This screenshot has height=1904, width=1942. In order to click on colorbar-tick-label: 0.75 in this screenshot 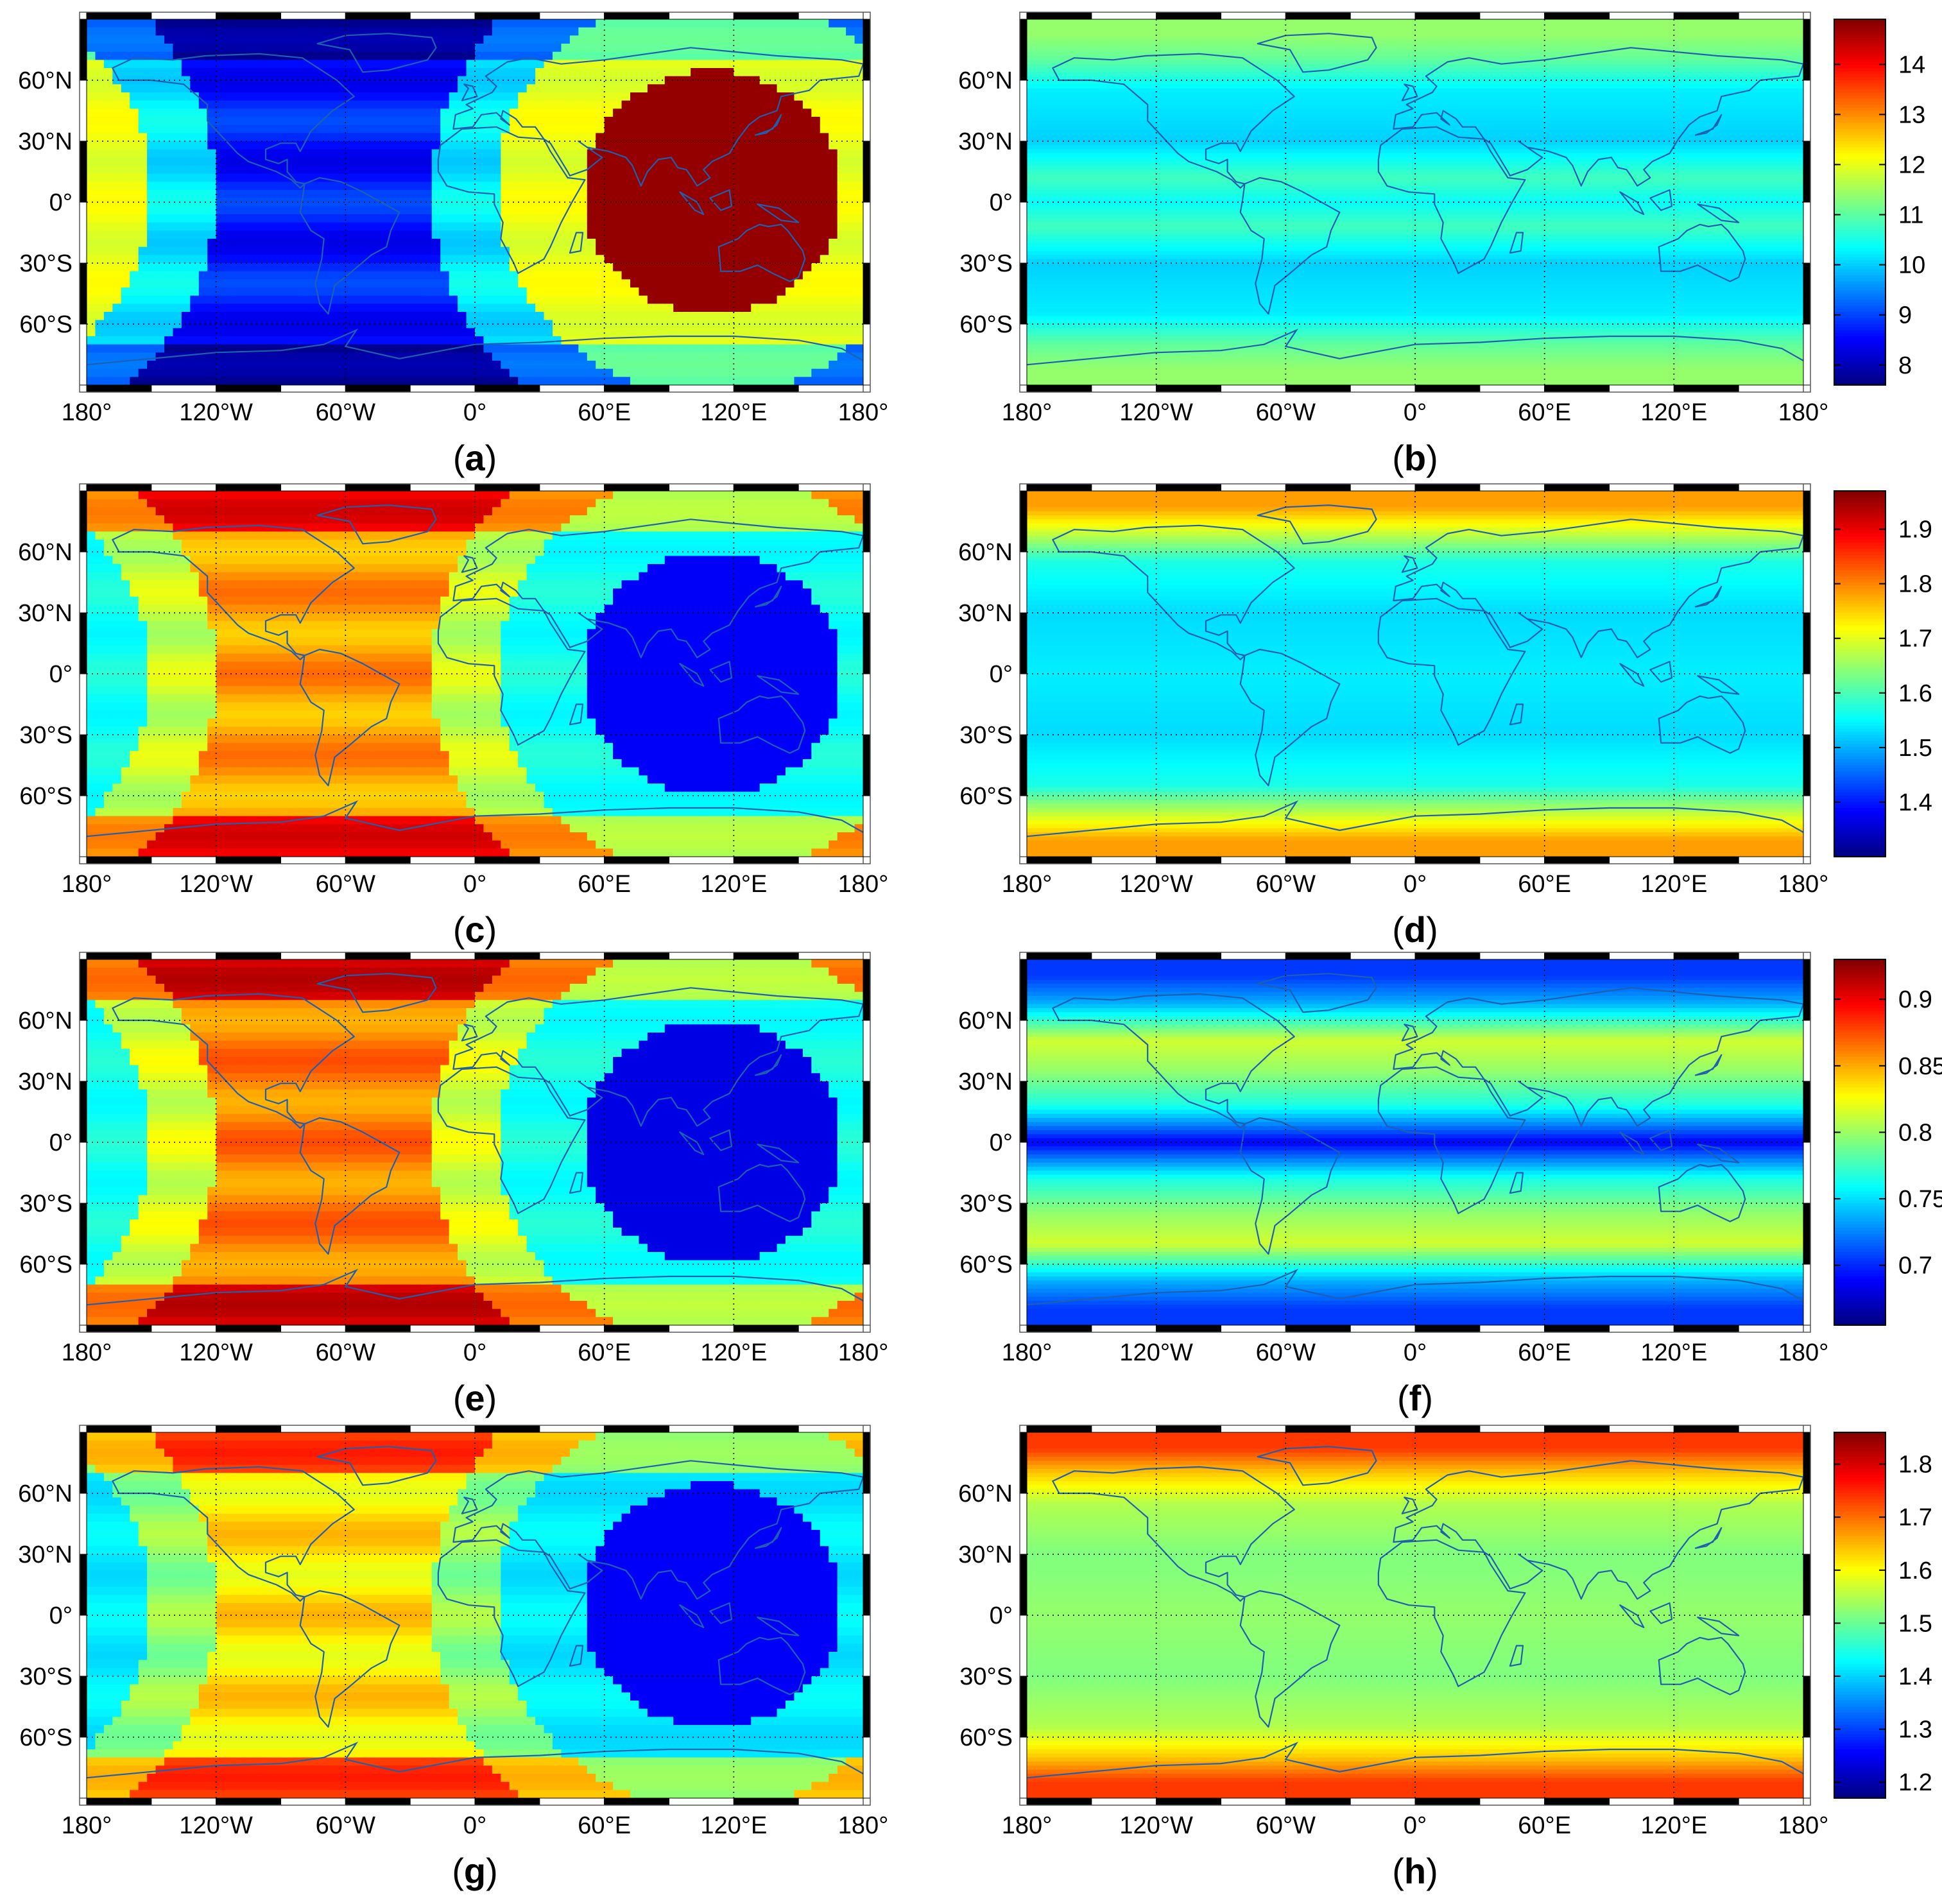, I will do `click(1920, 1199)`.